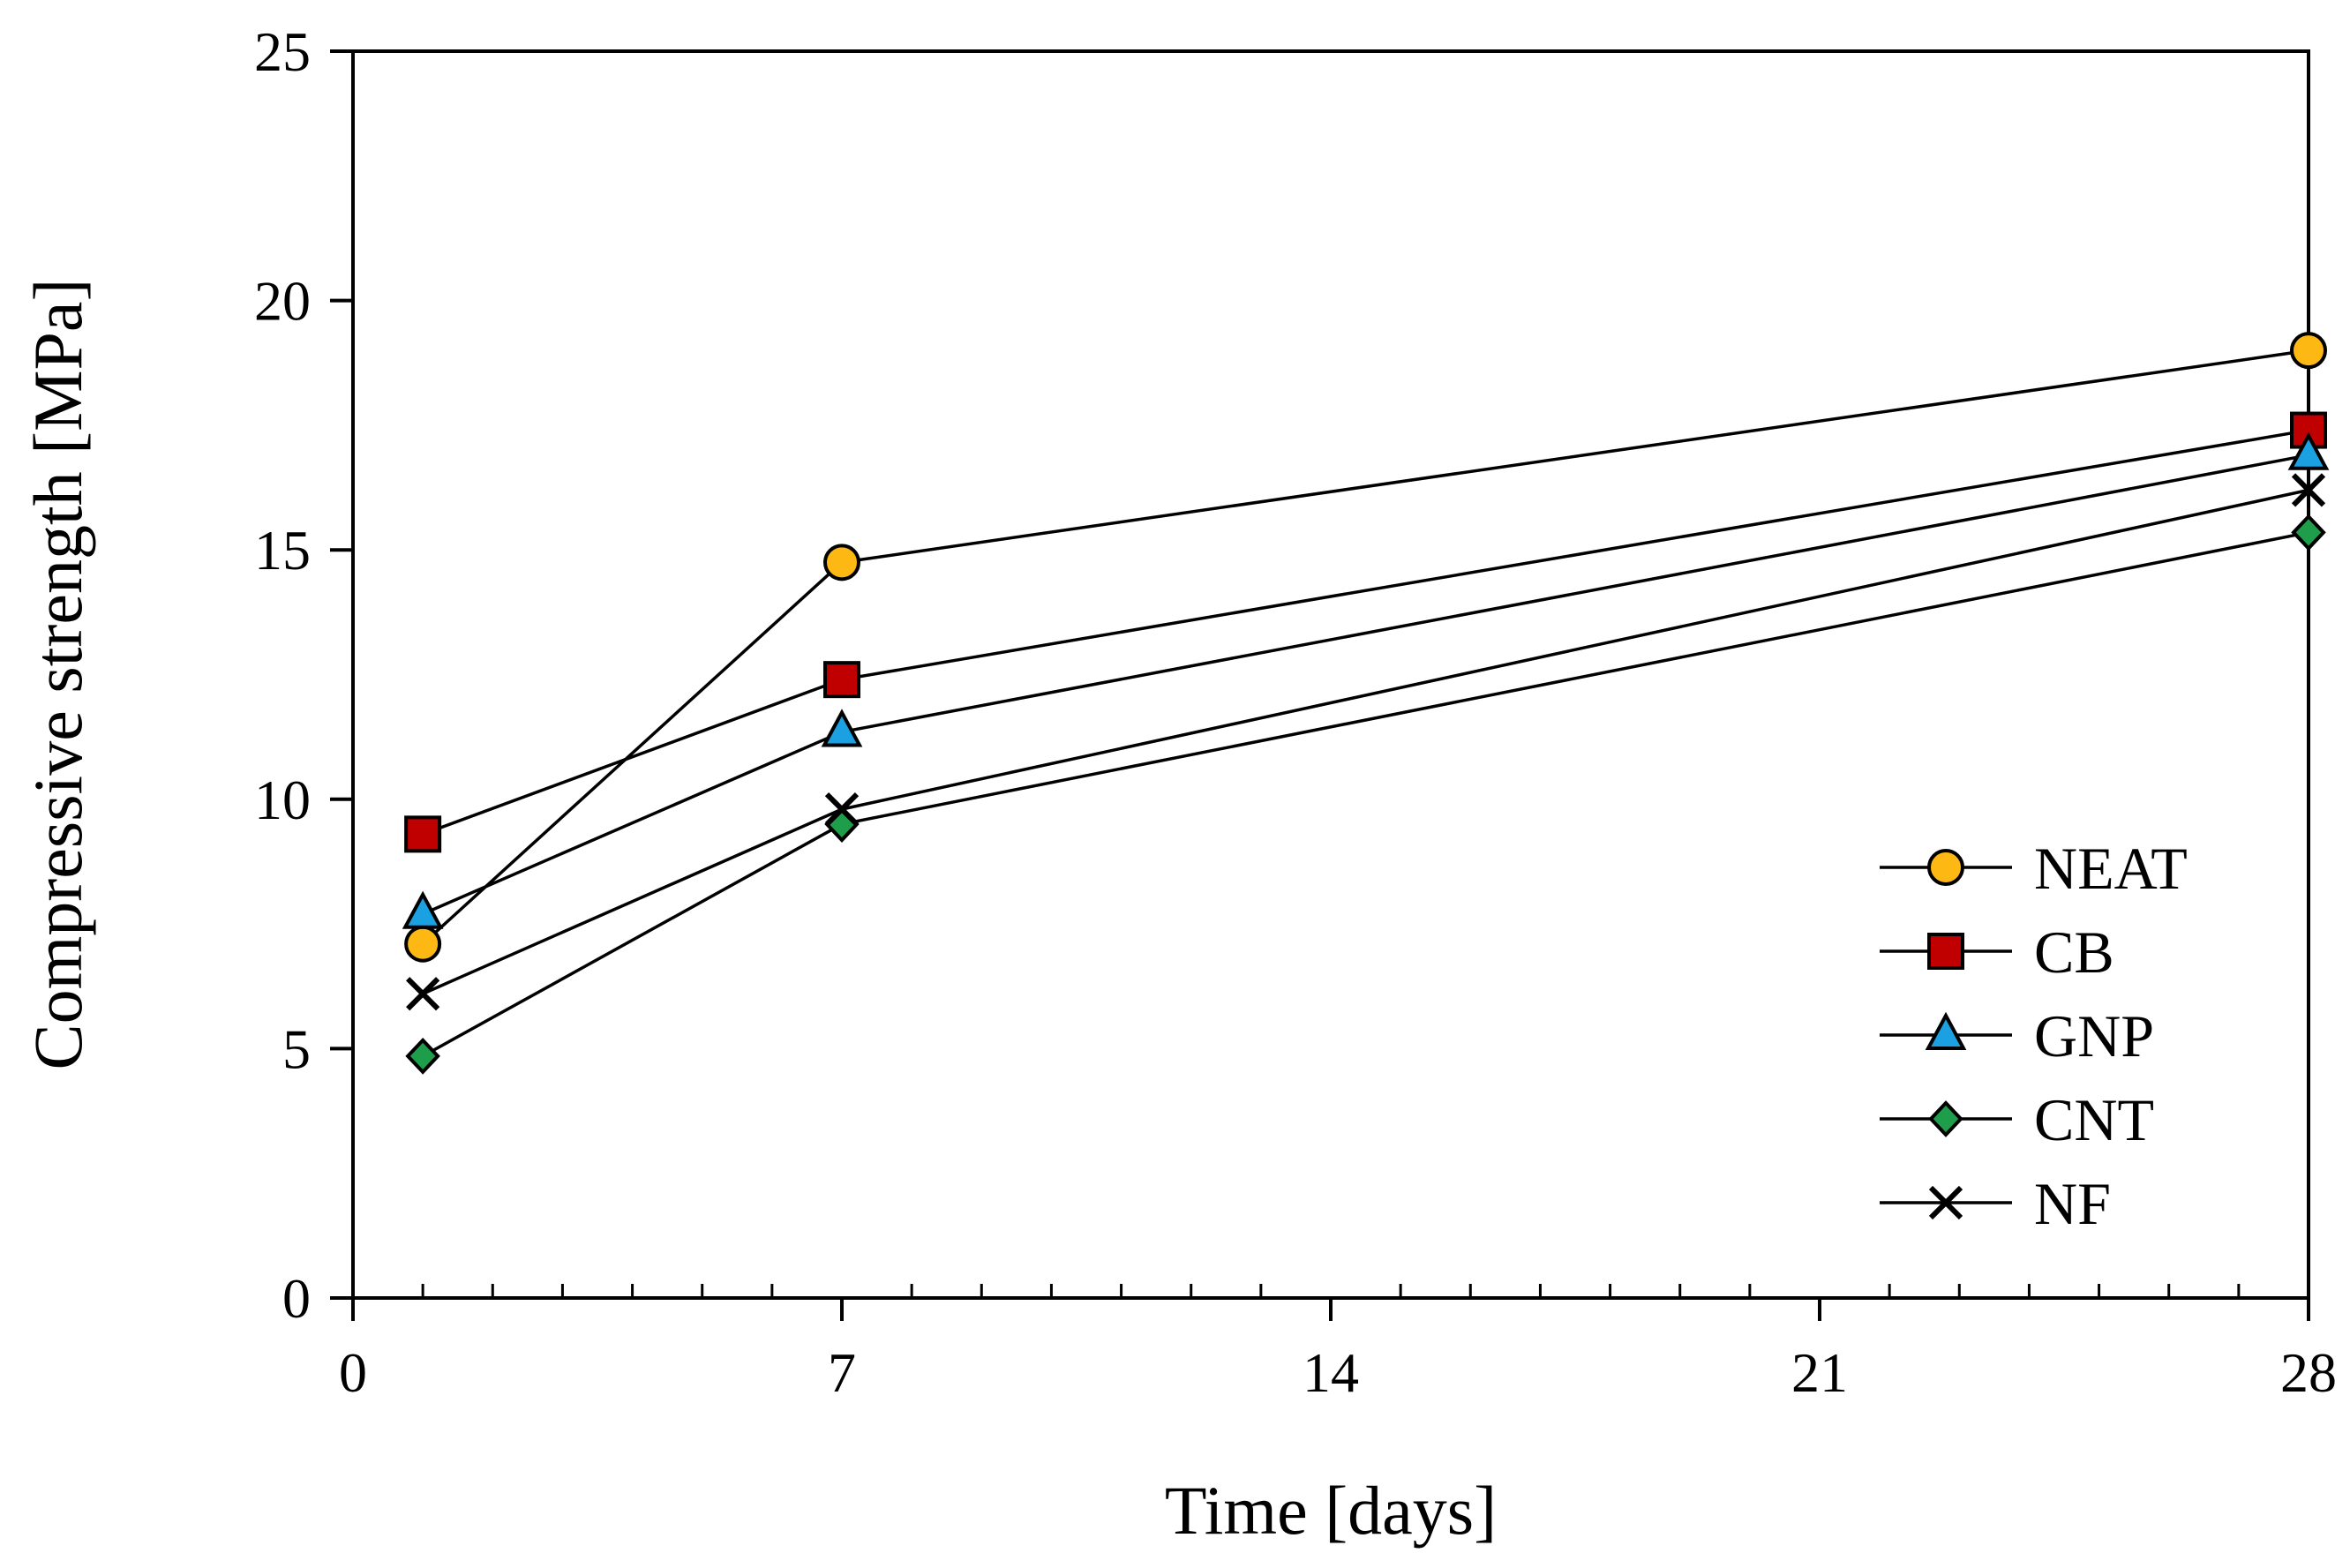 The height and width of the screenshot is (1568, 2350). I want to click on x-tick-label: 0, so click(353, 1372).